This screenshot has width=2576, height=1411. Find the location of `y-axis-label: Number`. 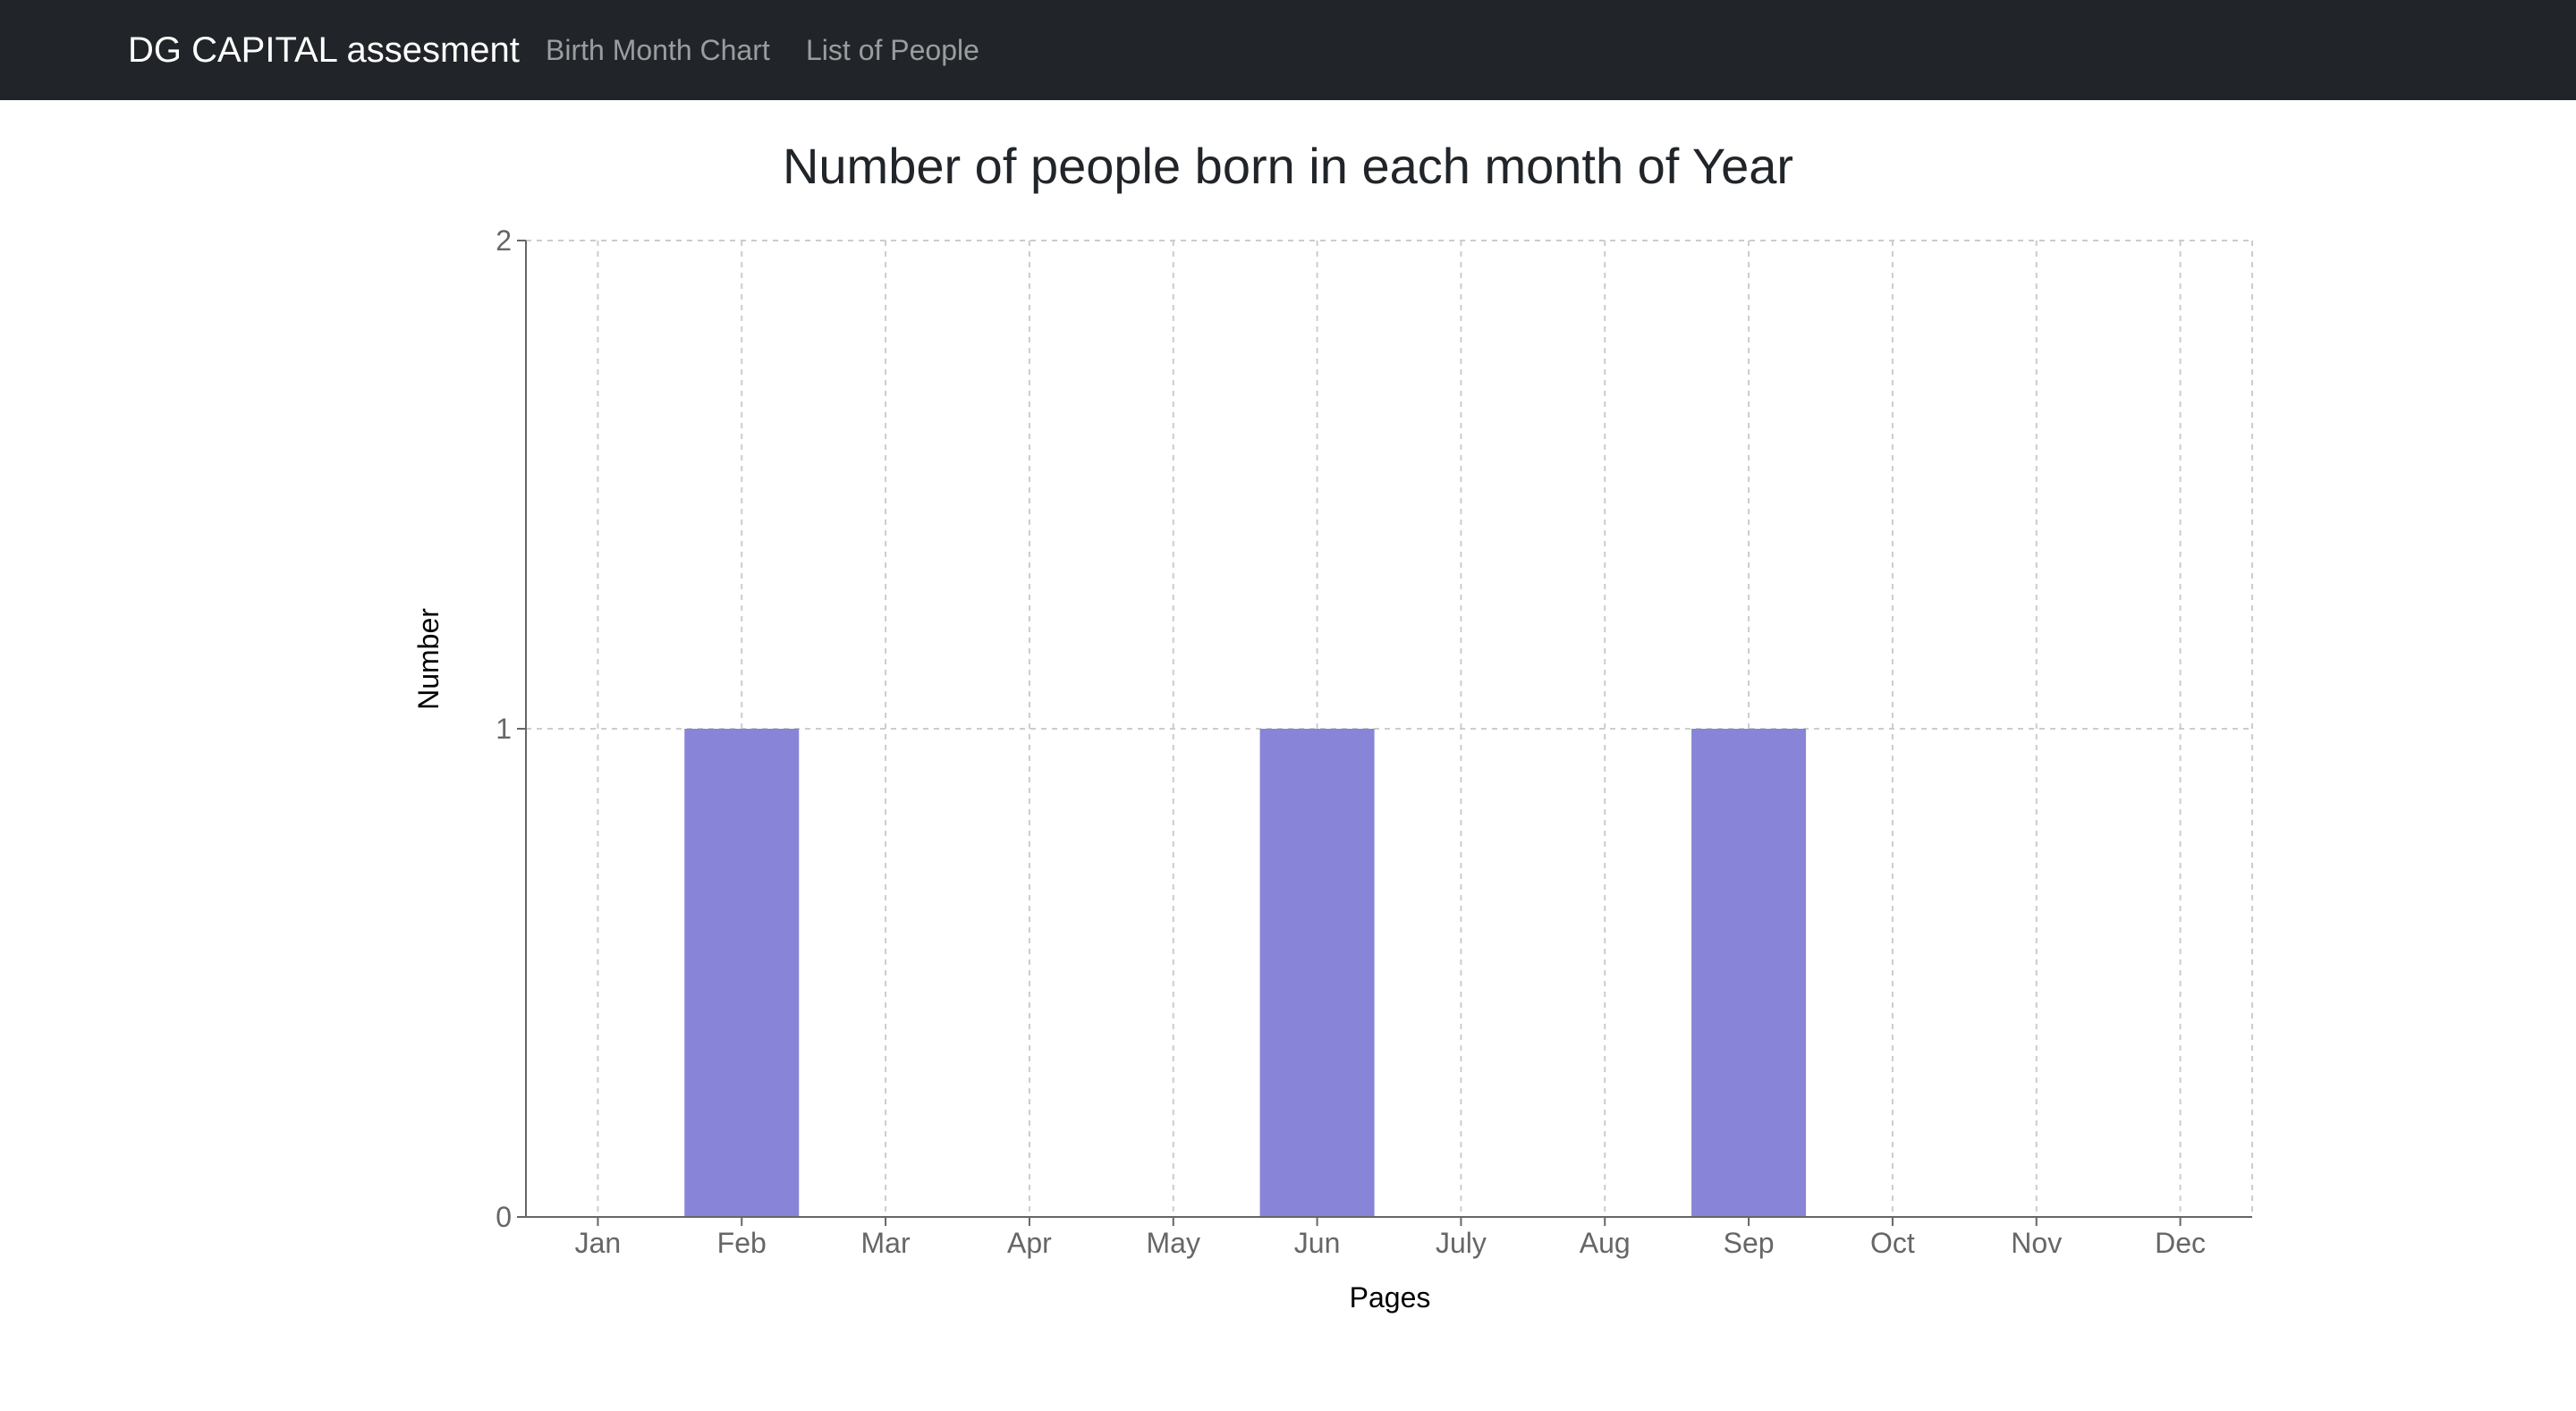

y-axis-label: Number is located at coordinates (428, 659).